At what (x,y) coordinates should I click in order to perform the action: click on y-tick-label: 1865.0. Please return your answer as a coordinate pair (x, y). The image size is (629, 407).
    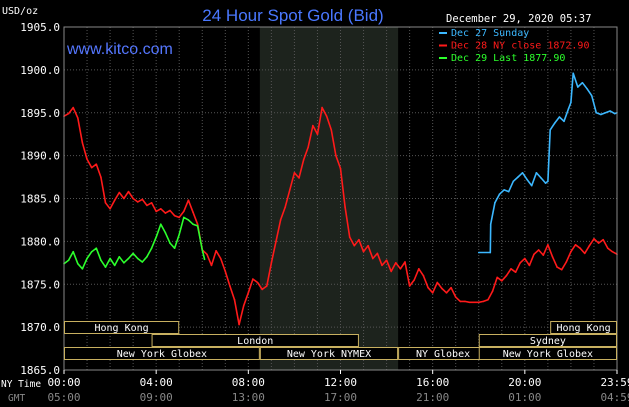
    Looking at the image, I should click on (40, 370).